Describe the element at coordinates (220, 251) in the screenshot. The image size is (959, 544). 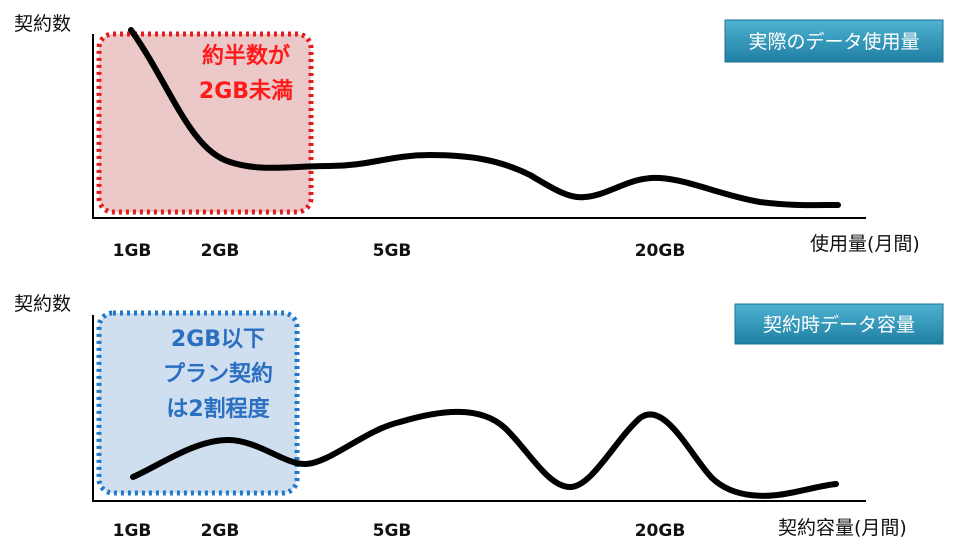
I see `usage-tick-2gb: 2GB` at that location.